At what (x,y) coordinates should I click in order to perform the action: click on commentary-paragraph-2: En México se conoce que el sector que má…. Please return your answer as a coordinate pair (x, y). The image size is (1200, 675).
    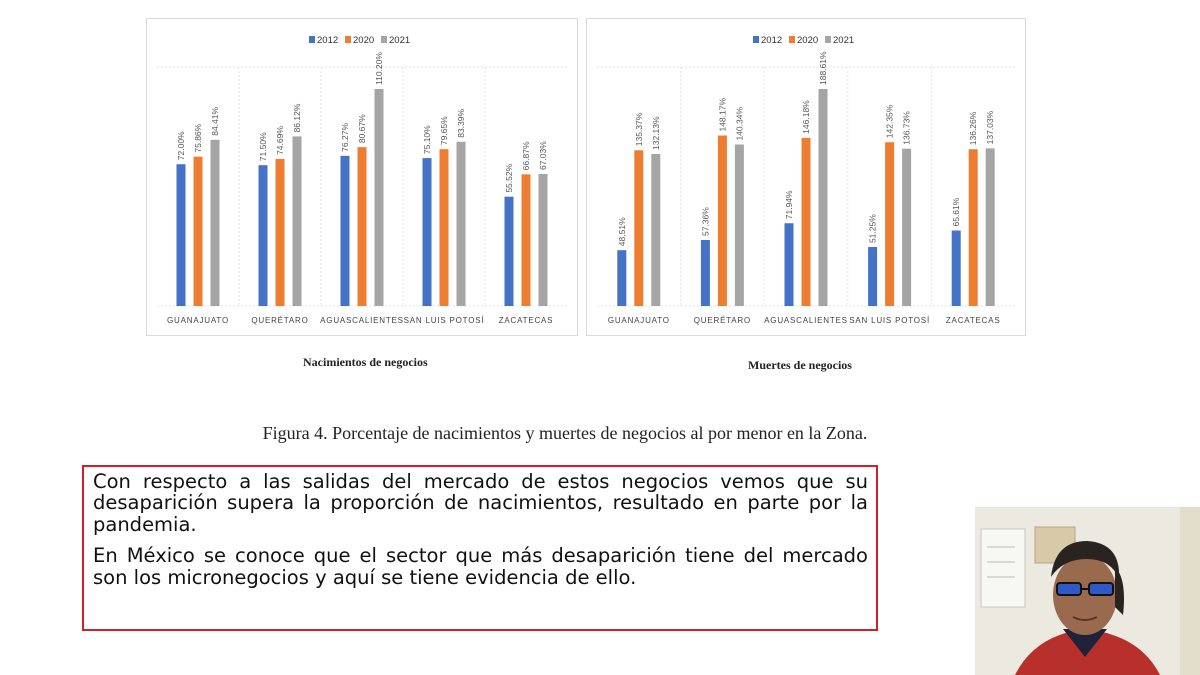
    Looking at the image, I should click on (480, 566).